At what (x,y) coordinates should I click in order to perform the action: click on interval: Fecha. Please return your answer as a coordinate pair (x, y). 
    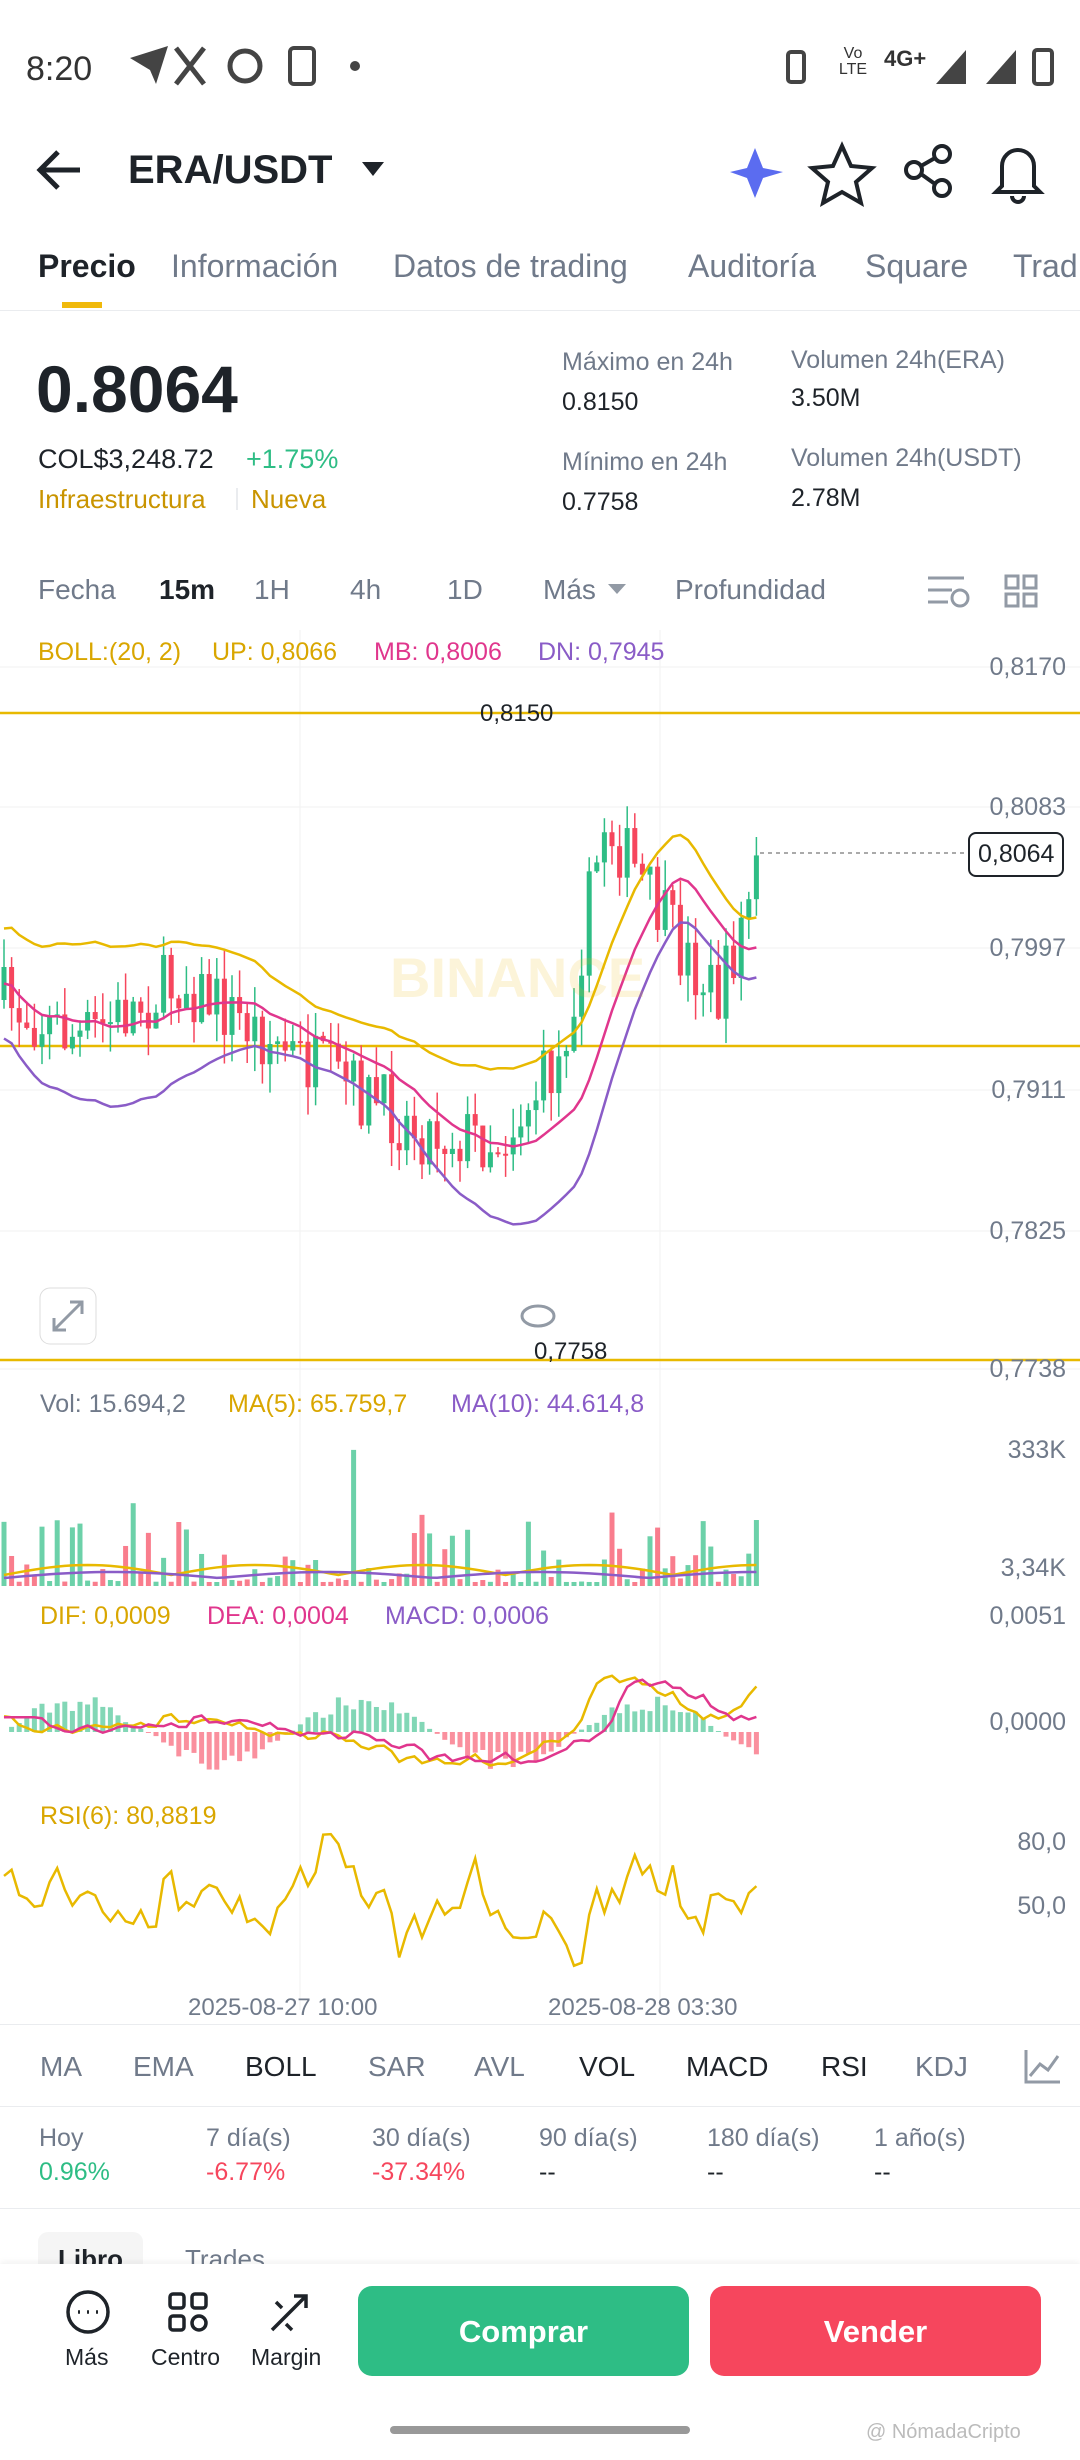
    Looking at the image, I should click on (77, 589).